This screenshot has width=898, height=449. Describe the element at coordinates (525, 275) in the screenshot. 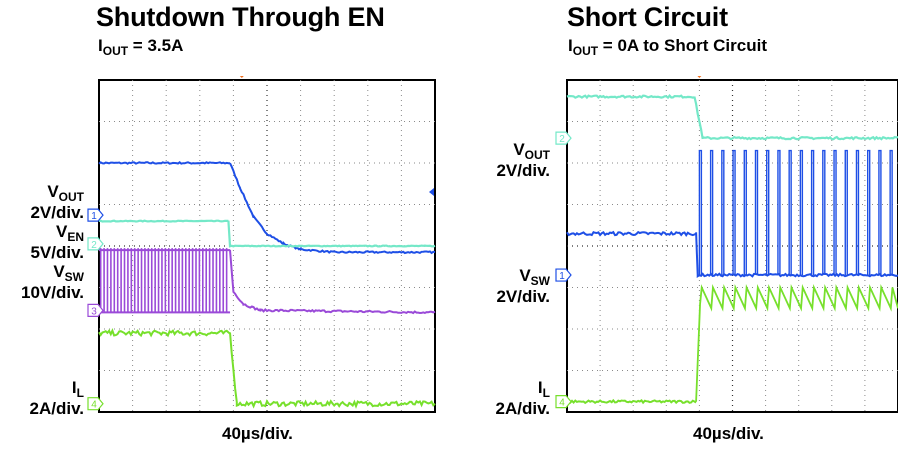

I see `right-vsw-main: V` at that location.